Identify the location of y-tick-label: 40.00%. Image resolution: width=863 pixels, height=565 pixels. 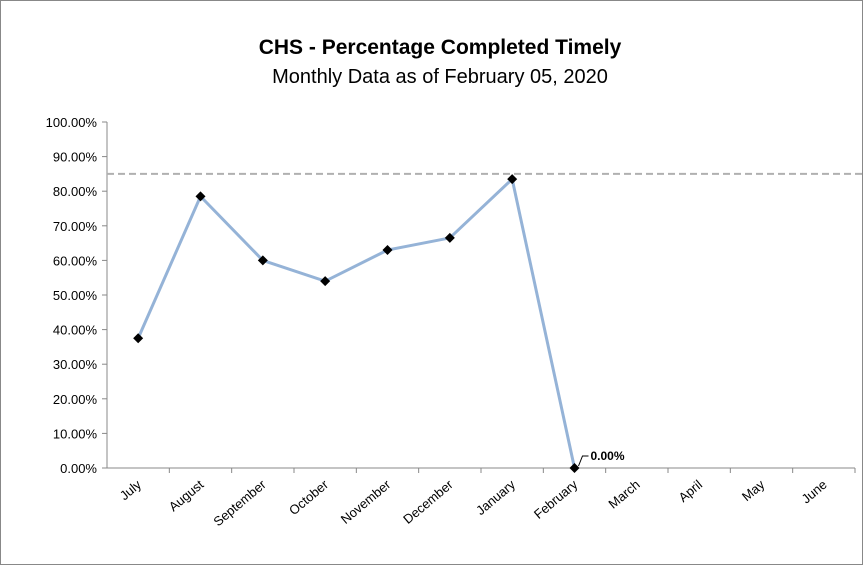
(75, 330).